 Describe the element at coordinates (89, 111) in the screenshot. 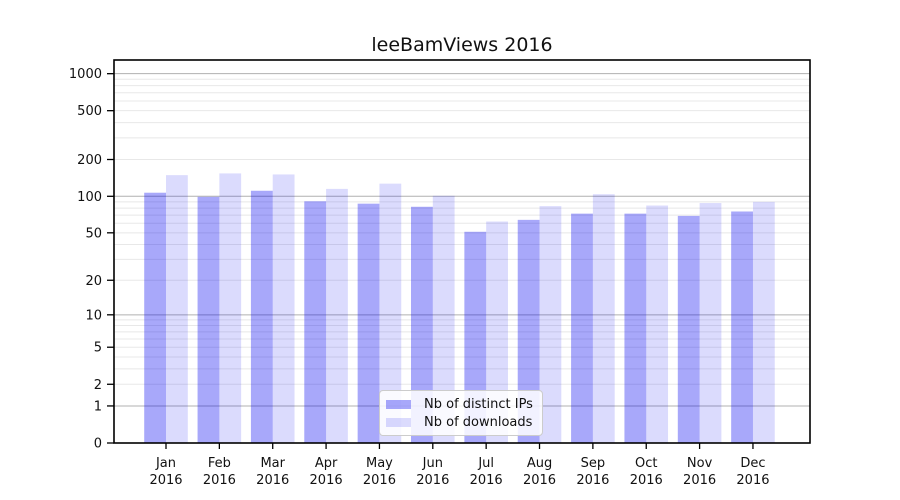

I see `y-tick-label-500: 500` at that location.